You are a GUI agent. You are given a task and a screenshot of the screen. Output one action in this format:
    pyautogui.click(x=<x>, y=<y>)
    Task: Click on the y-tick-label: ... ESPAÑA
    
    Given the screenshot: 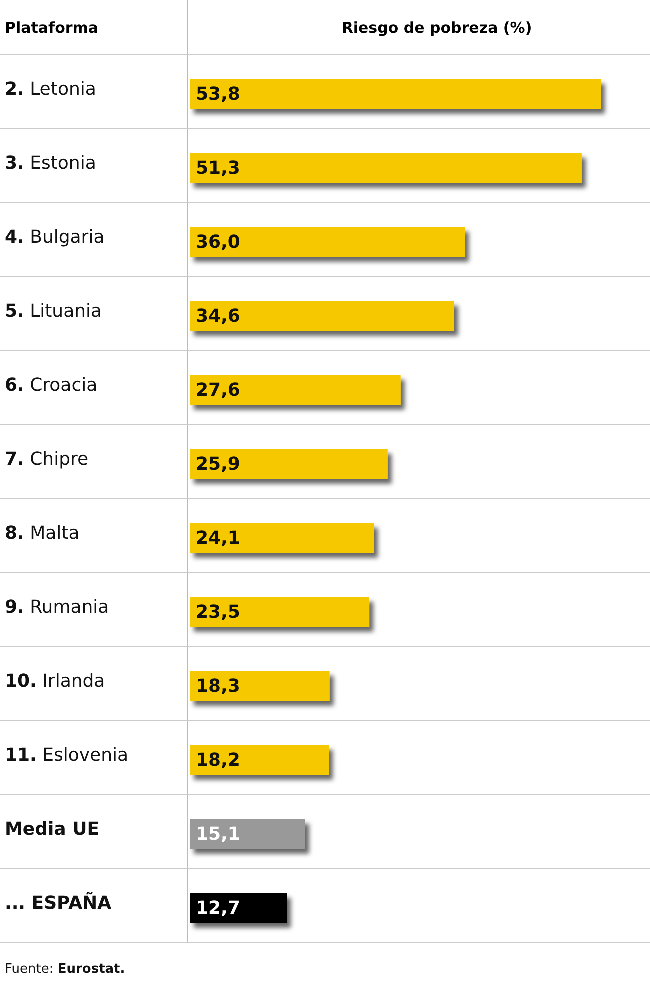 What is the action you would take?
    pyautogui.click(x=58, y=903)
    